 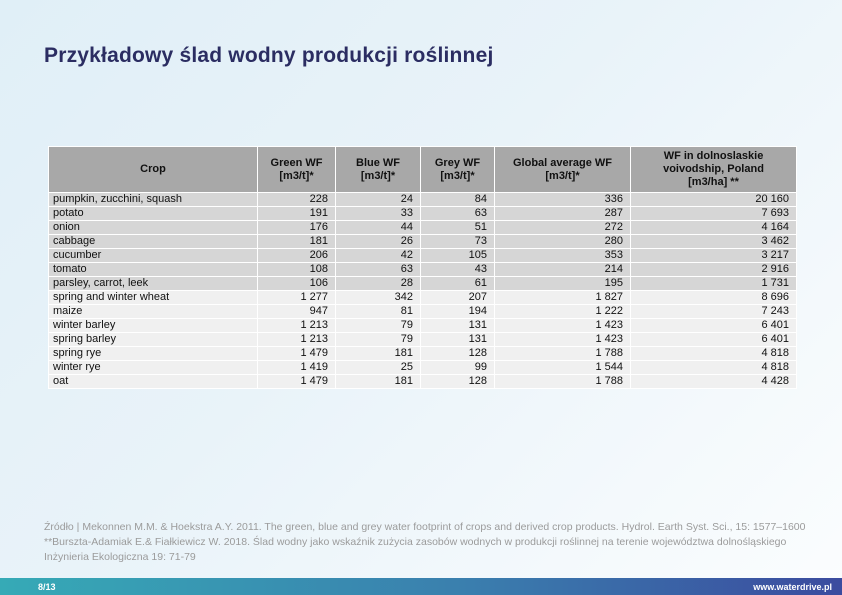 What do you see at coordinates (378, 169) in the screenshot?
I see `column-header-blue-wf: Blue WF [m3/t]*` at bounding box center [378, 169].